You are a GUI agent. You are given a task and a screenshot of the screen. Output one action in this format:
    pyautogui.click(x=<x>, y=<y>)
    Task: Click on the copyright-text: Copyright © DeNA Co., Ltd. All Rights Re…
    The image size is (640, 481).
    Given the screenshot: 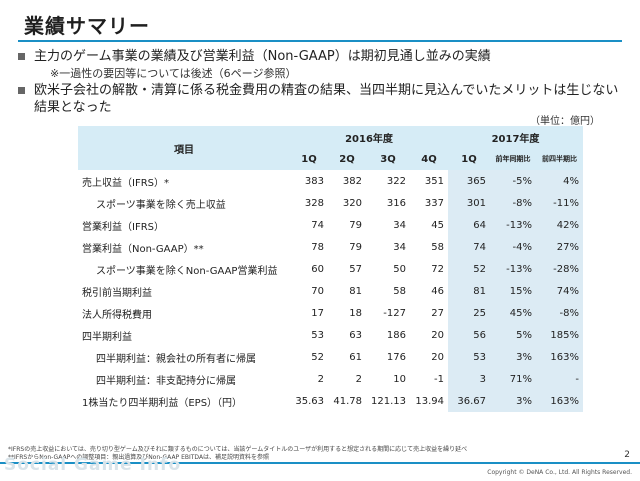 What is the action you would take?
    pyautogui.click(x=559, y=472)
    